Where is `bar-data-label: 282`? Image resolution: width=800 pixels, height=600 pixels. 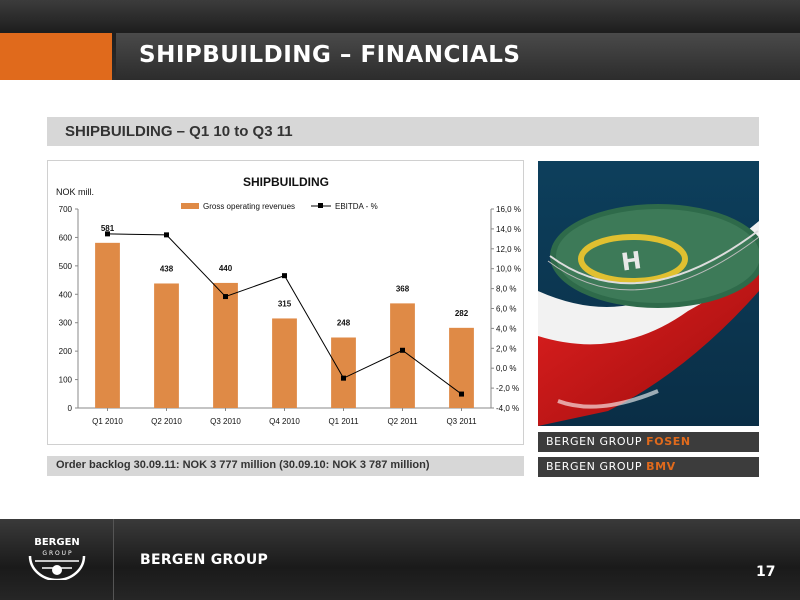 bar-data-label: 282 is located at coordinates (462, 313).